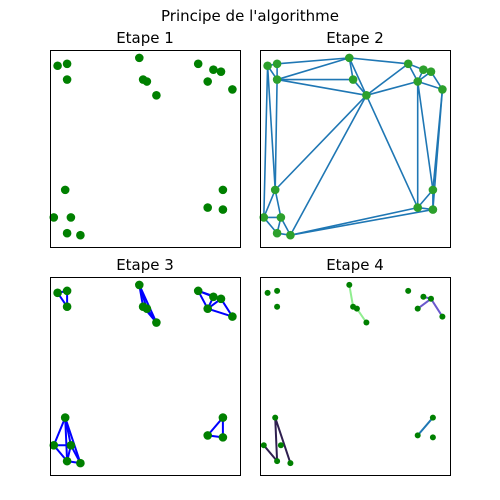 This screenshot has width=500, height=500. I want to click on subplot-title: Etape 3, so click(145, 265).